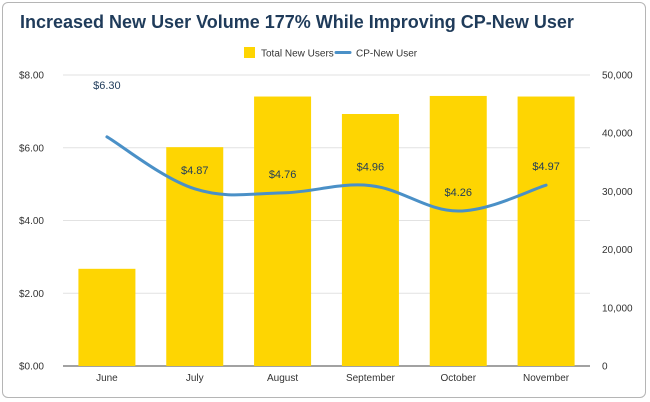 This screenshot has width=650, height=402. I want to click on line-series, so click(326, 174).